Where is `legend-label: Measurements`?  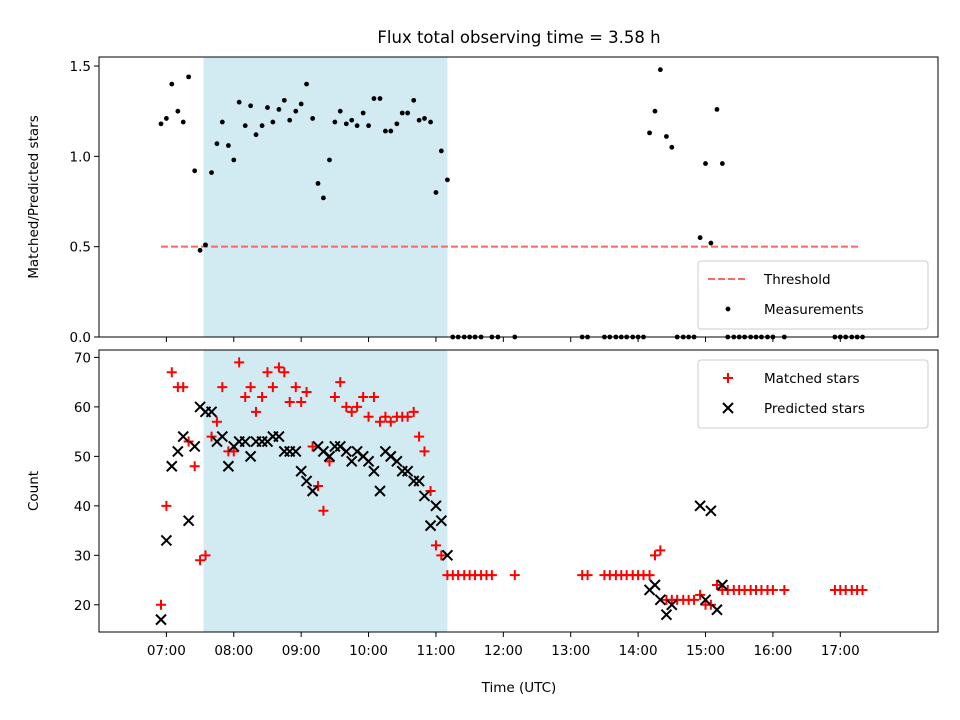 legend-label: Measurements is located at coordinates (814, 310).